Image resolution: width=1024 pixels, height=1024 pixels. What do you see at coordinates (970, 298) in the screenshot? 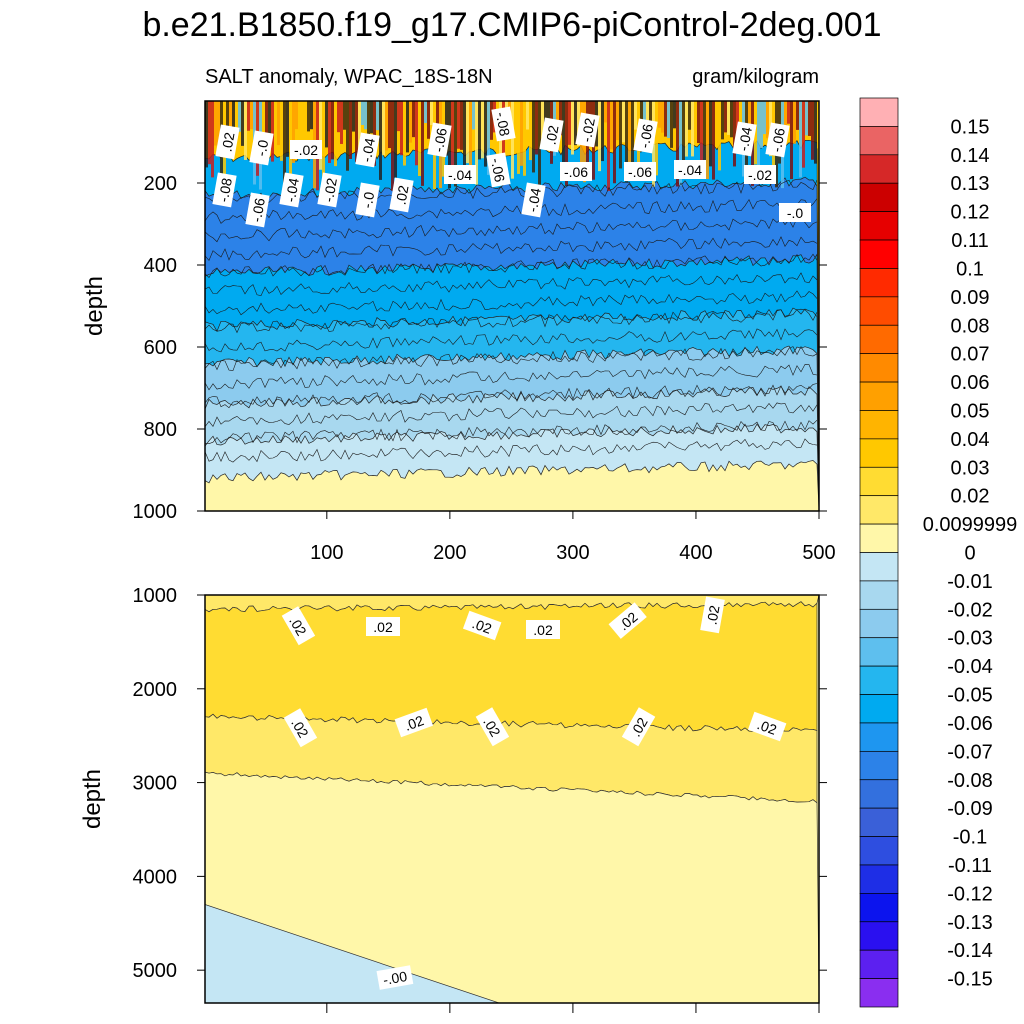
I see `colorbar-label: 0.09` at bounding box center [970, 298].